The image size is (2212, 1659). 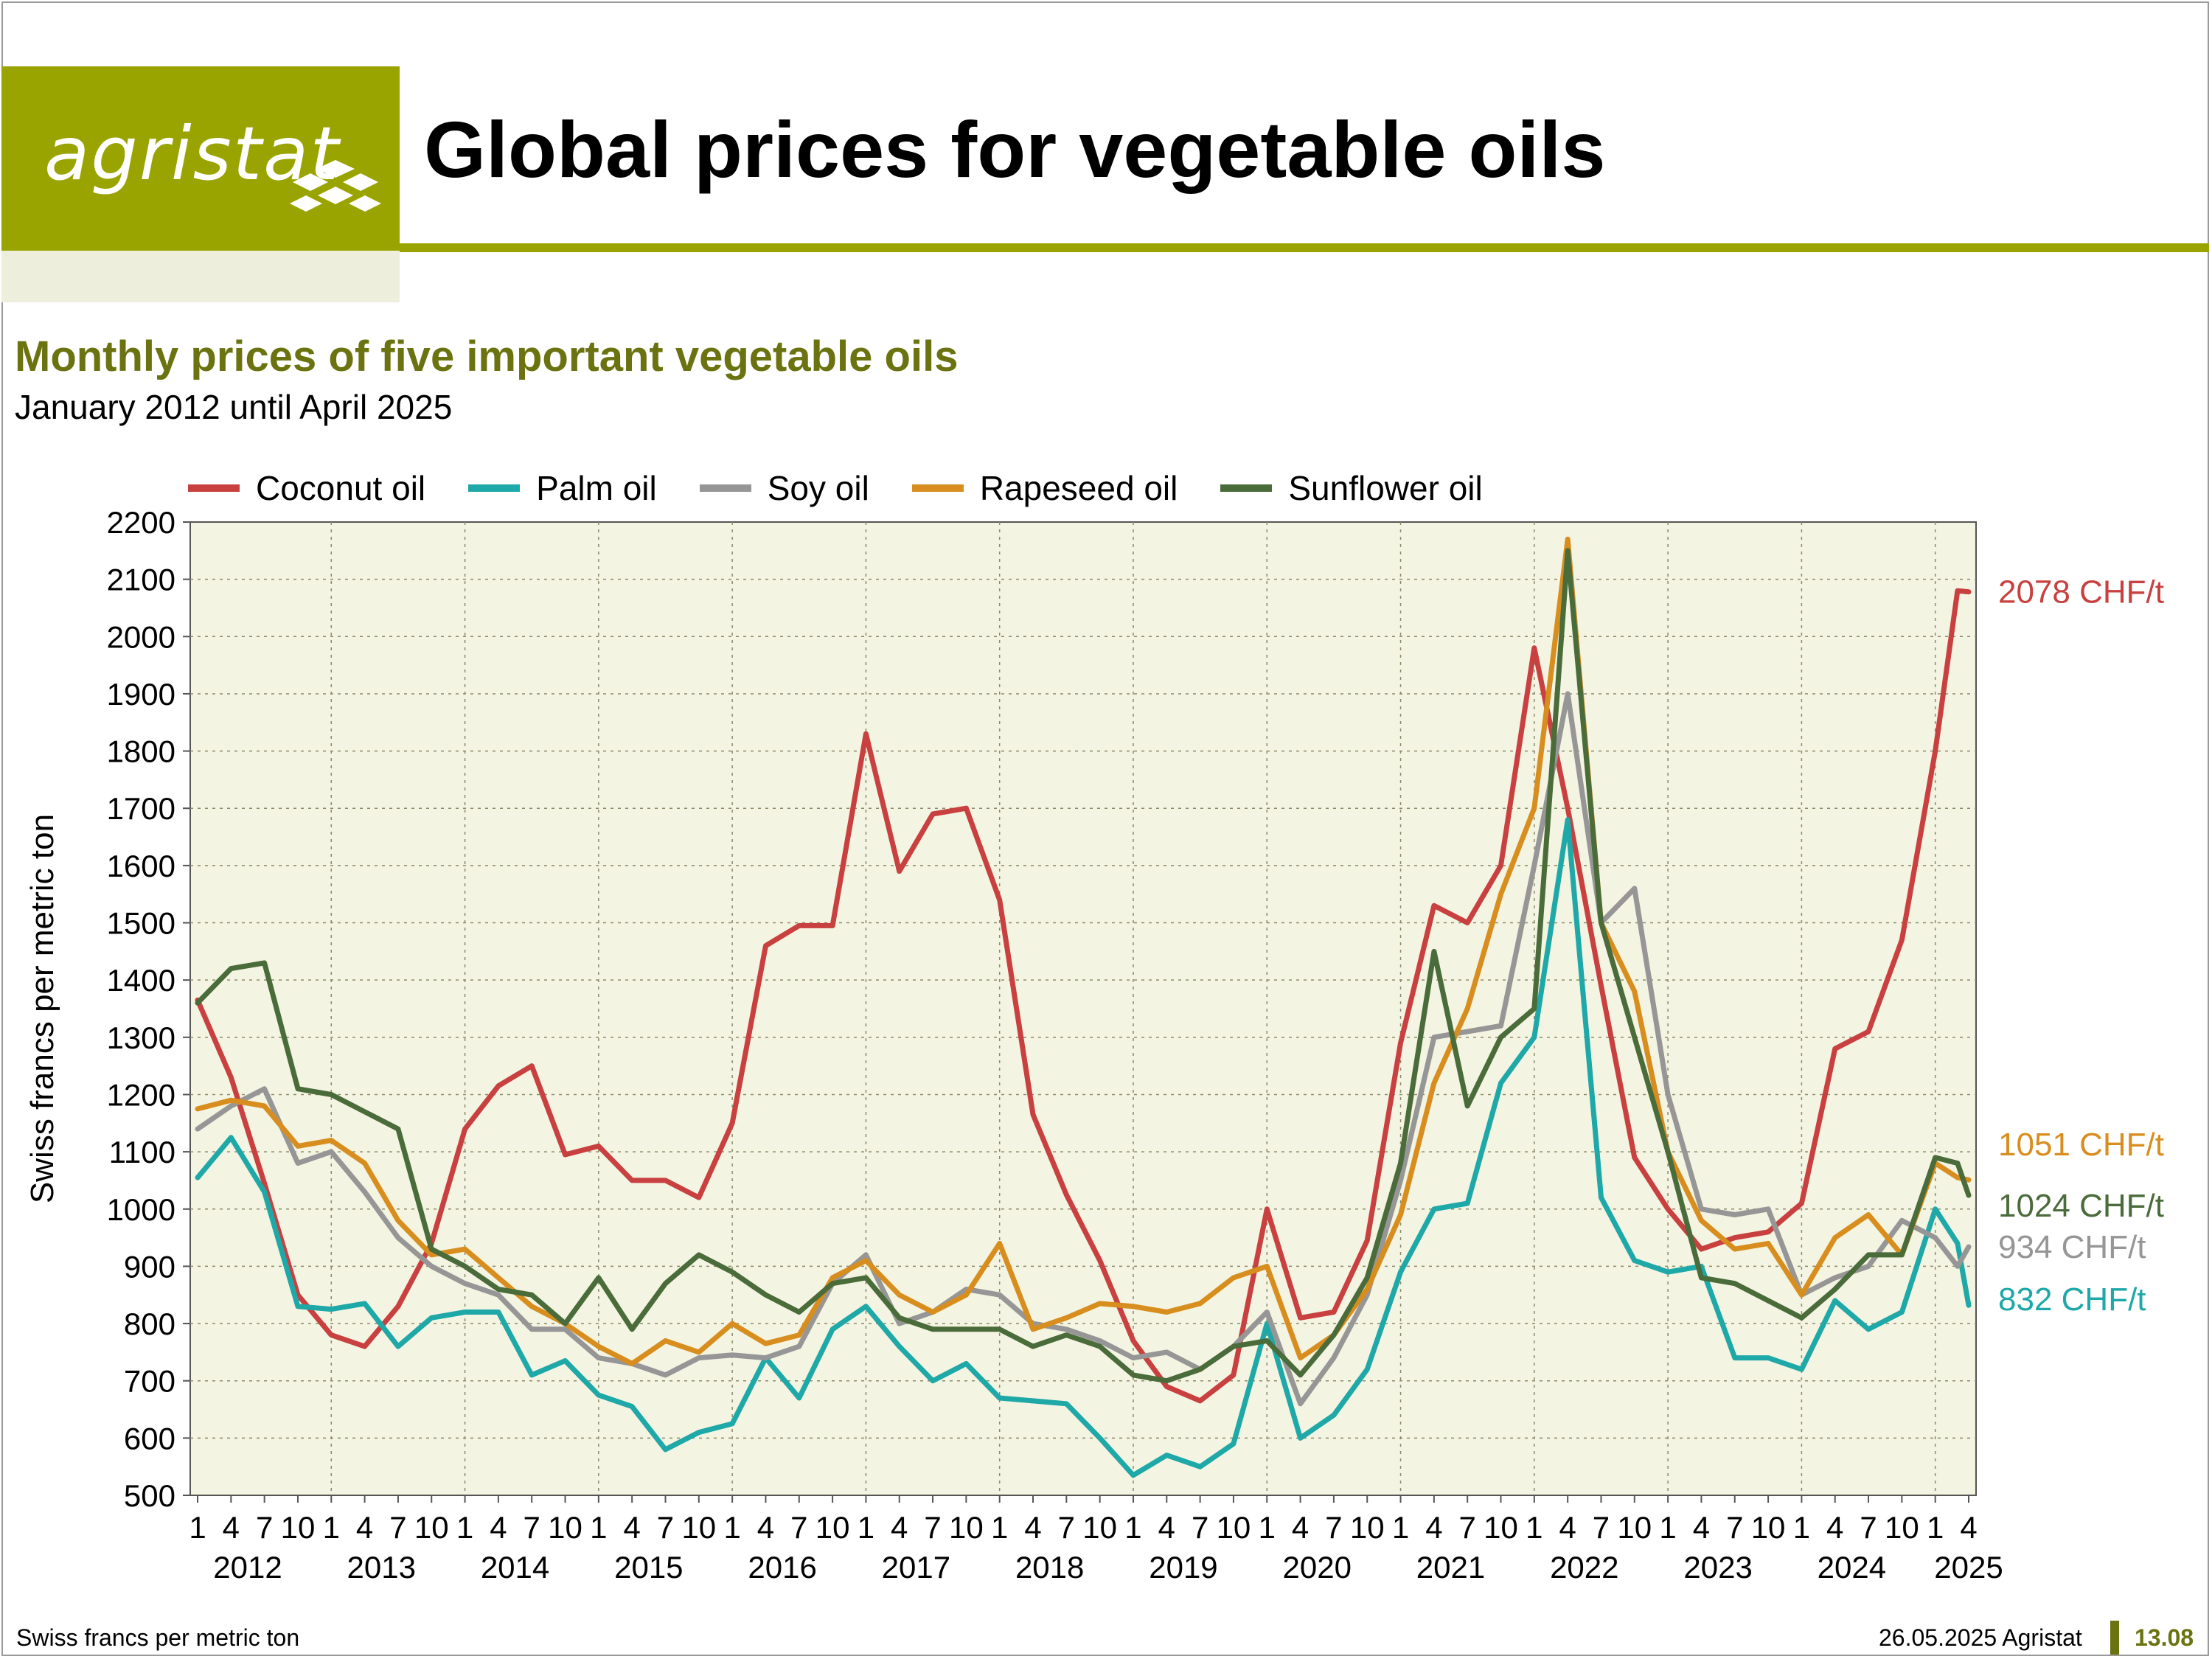 I want to click on y-tick-label: 1400, so click(x=141, y=980).